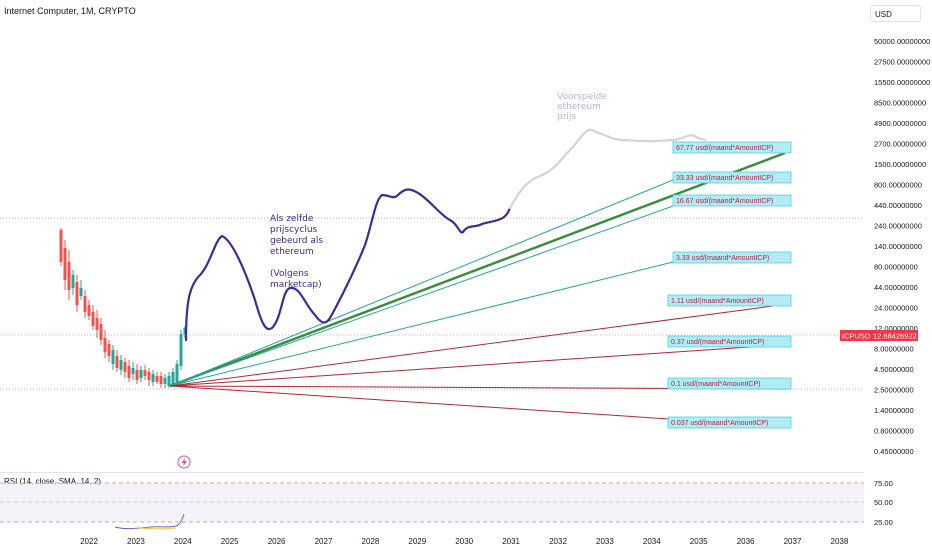 The image size is (932, 550). What do you see at coordinates (896, 267) in the screenshot?
I see `y-tick-label: 80.00000000` at bounding box center [896, 267].